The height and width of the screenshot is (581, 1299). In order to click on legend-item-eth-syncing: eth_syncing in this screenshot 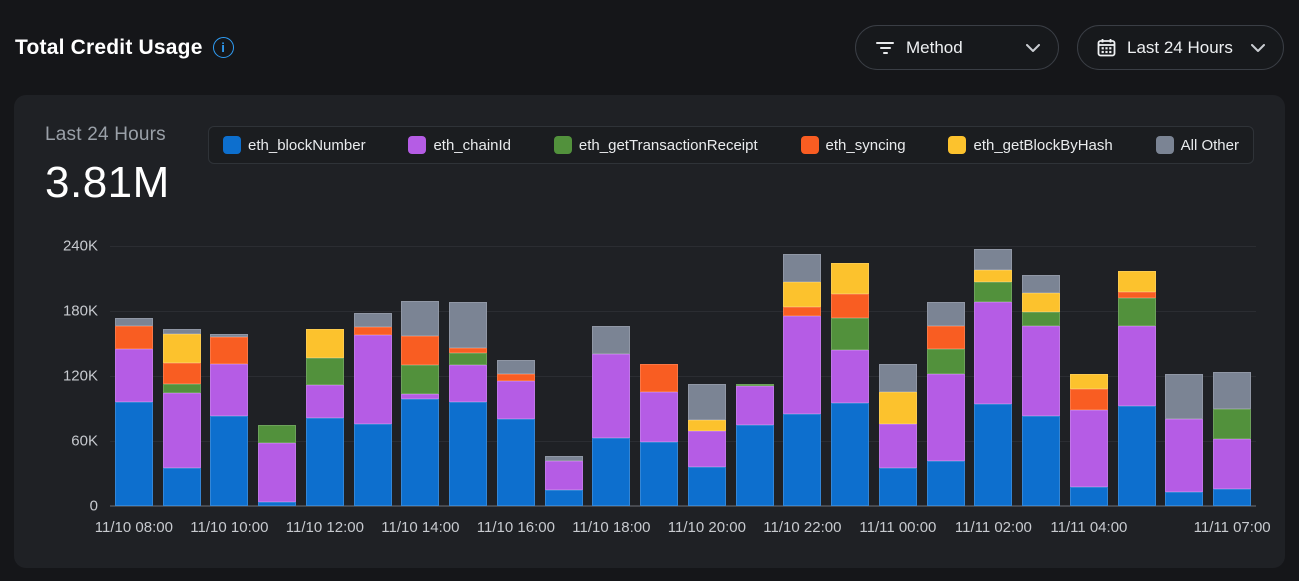, I will do `click(853, 145)`.